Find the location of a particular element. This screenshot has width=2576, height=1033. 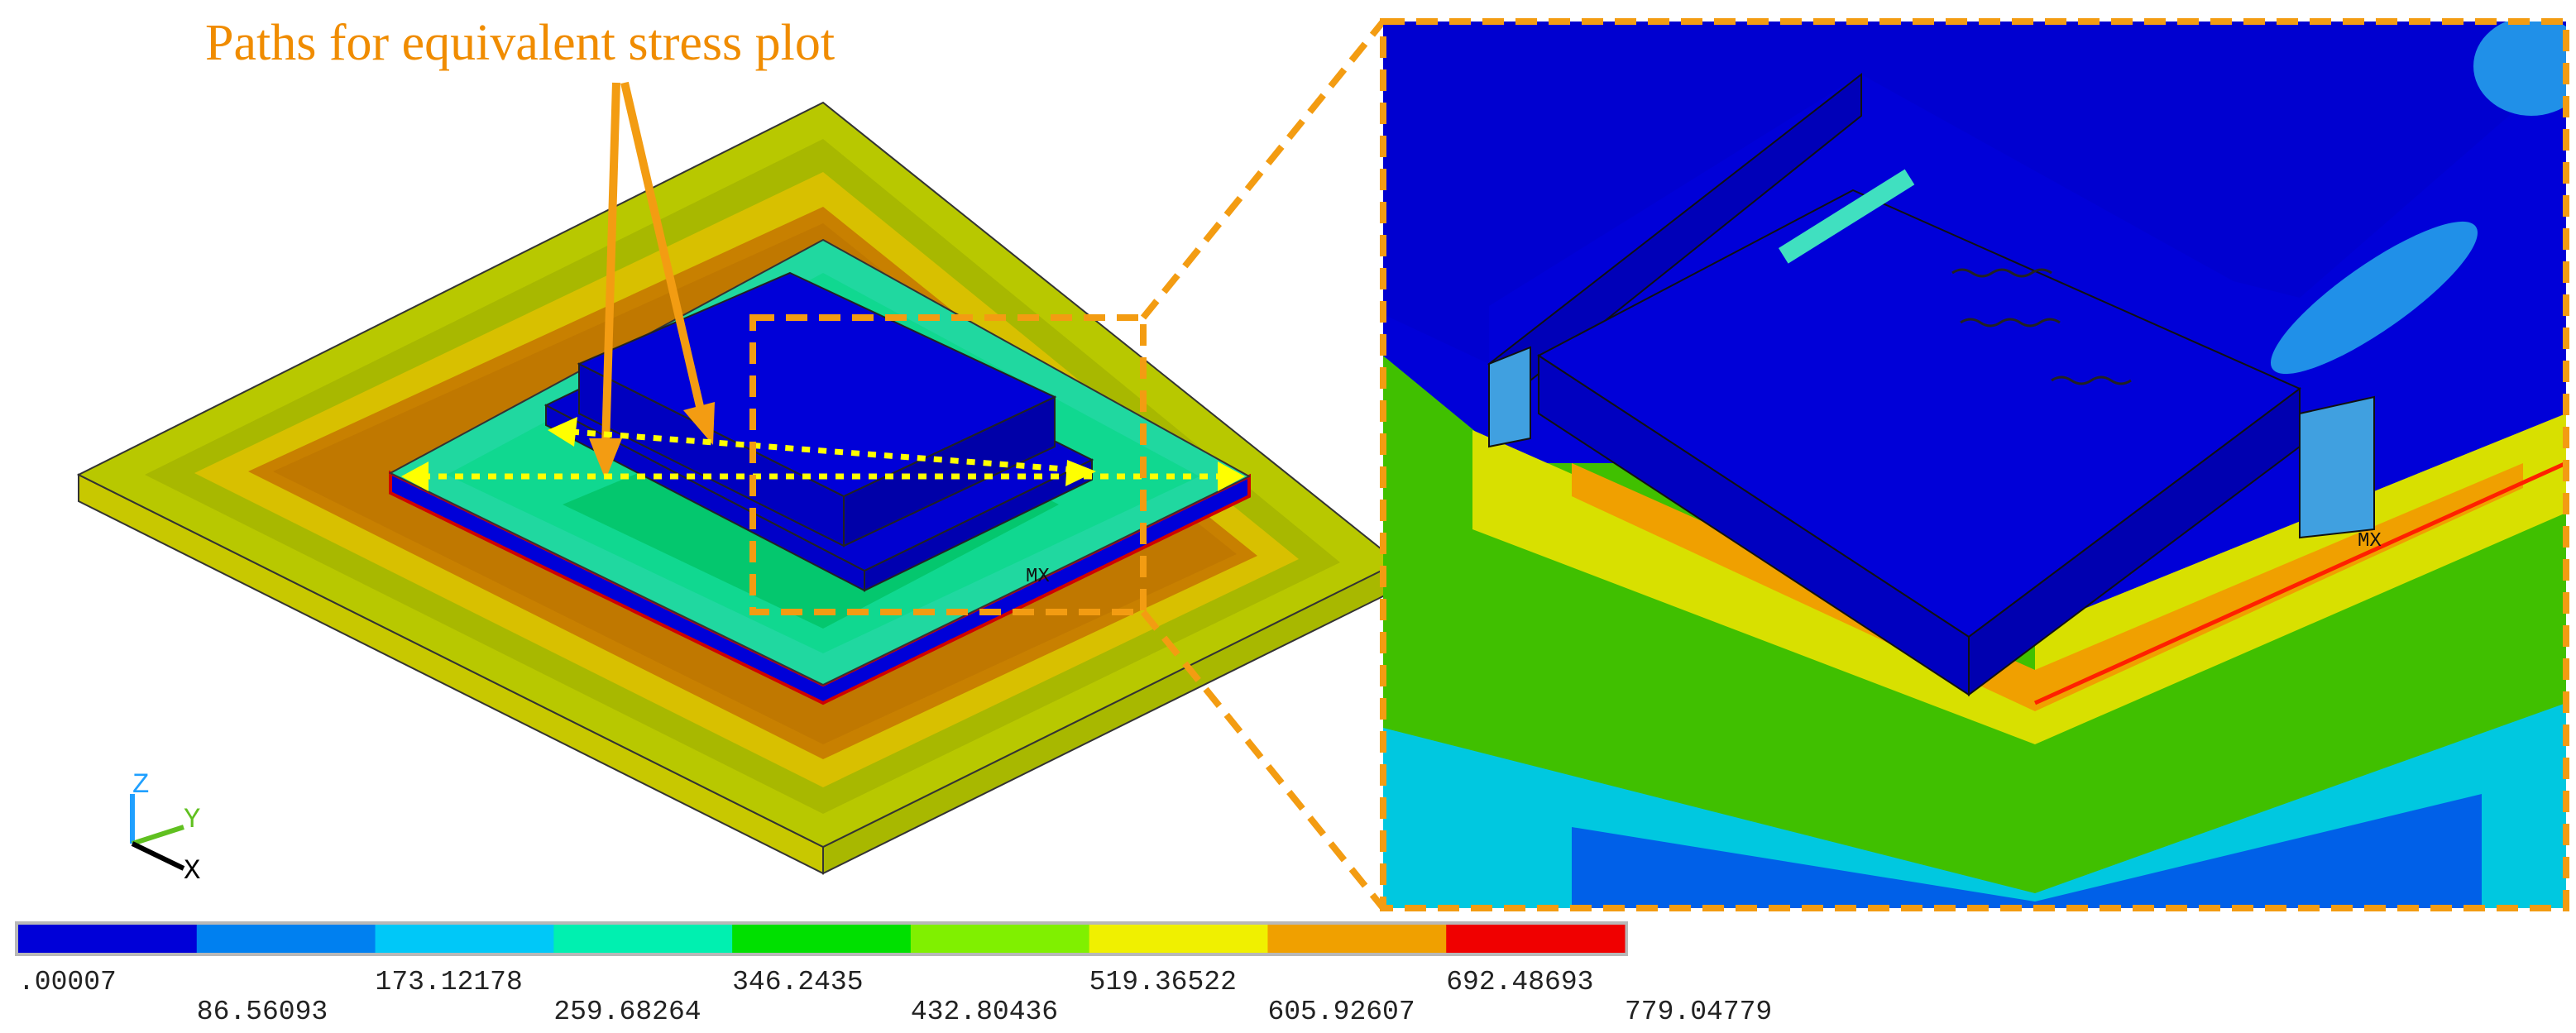

legend-tick-label: 692.48693 is located at coordinates (1520, 982).